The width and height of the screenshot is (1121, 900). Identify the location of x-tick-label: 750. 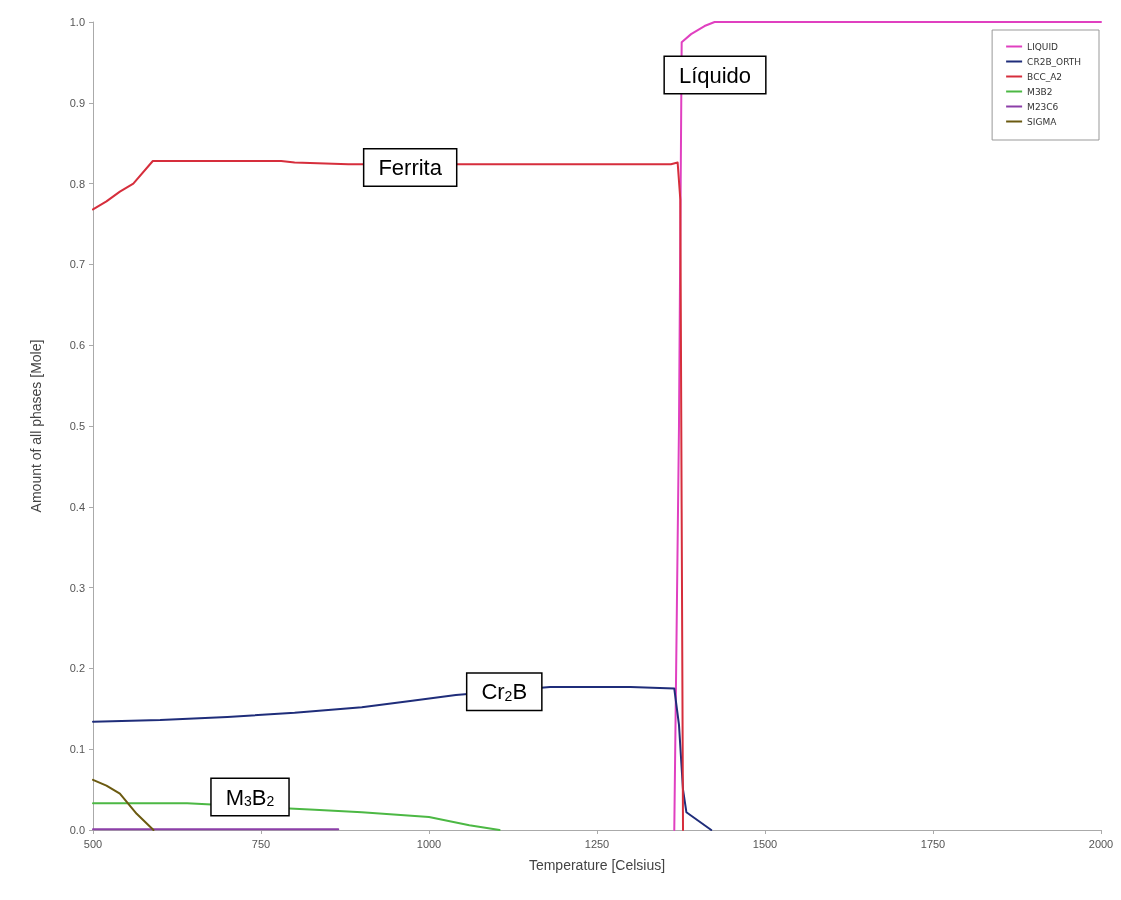
(261, 843).